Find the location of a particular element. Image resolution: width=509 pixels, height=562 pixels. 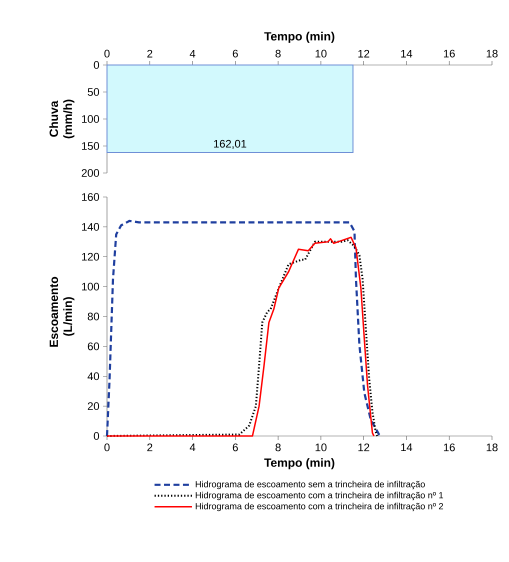

y-tick-label: 160 is located at coordinates (91, 197).